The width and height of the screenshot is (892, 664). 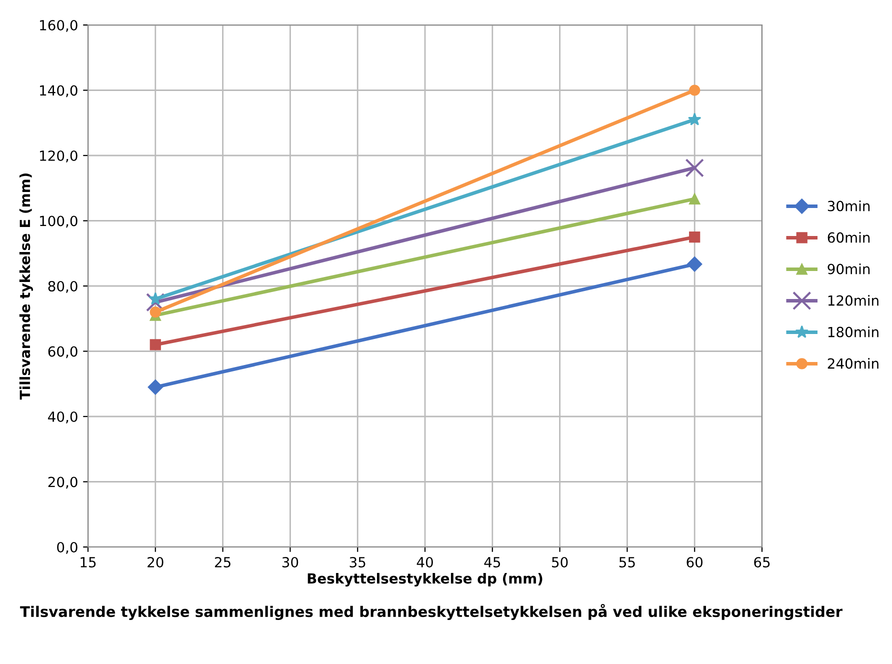 I want to click on x-tick-label: 65, so click(x=762, y=562).